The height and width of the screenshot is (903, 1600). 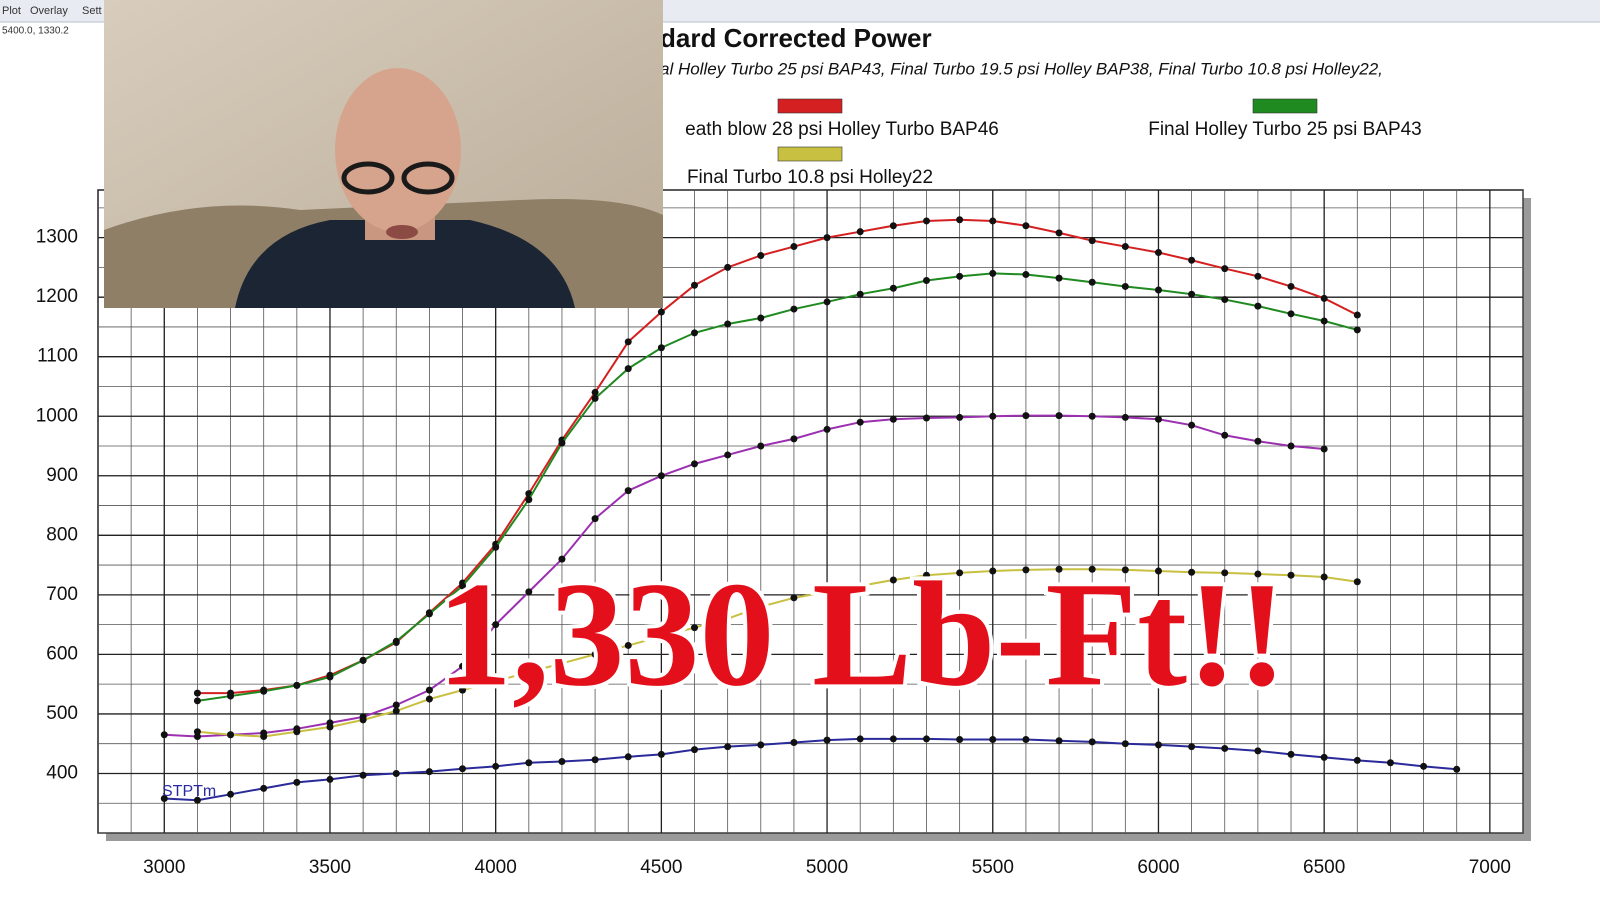 I want to click on menu-item: Sett, so click(x=92, y=11).